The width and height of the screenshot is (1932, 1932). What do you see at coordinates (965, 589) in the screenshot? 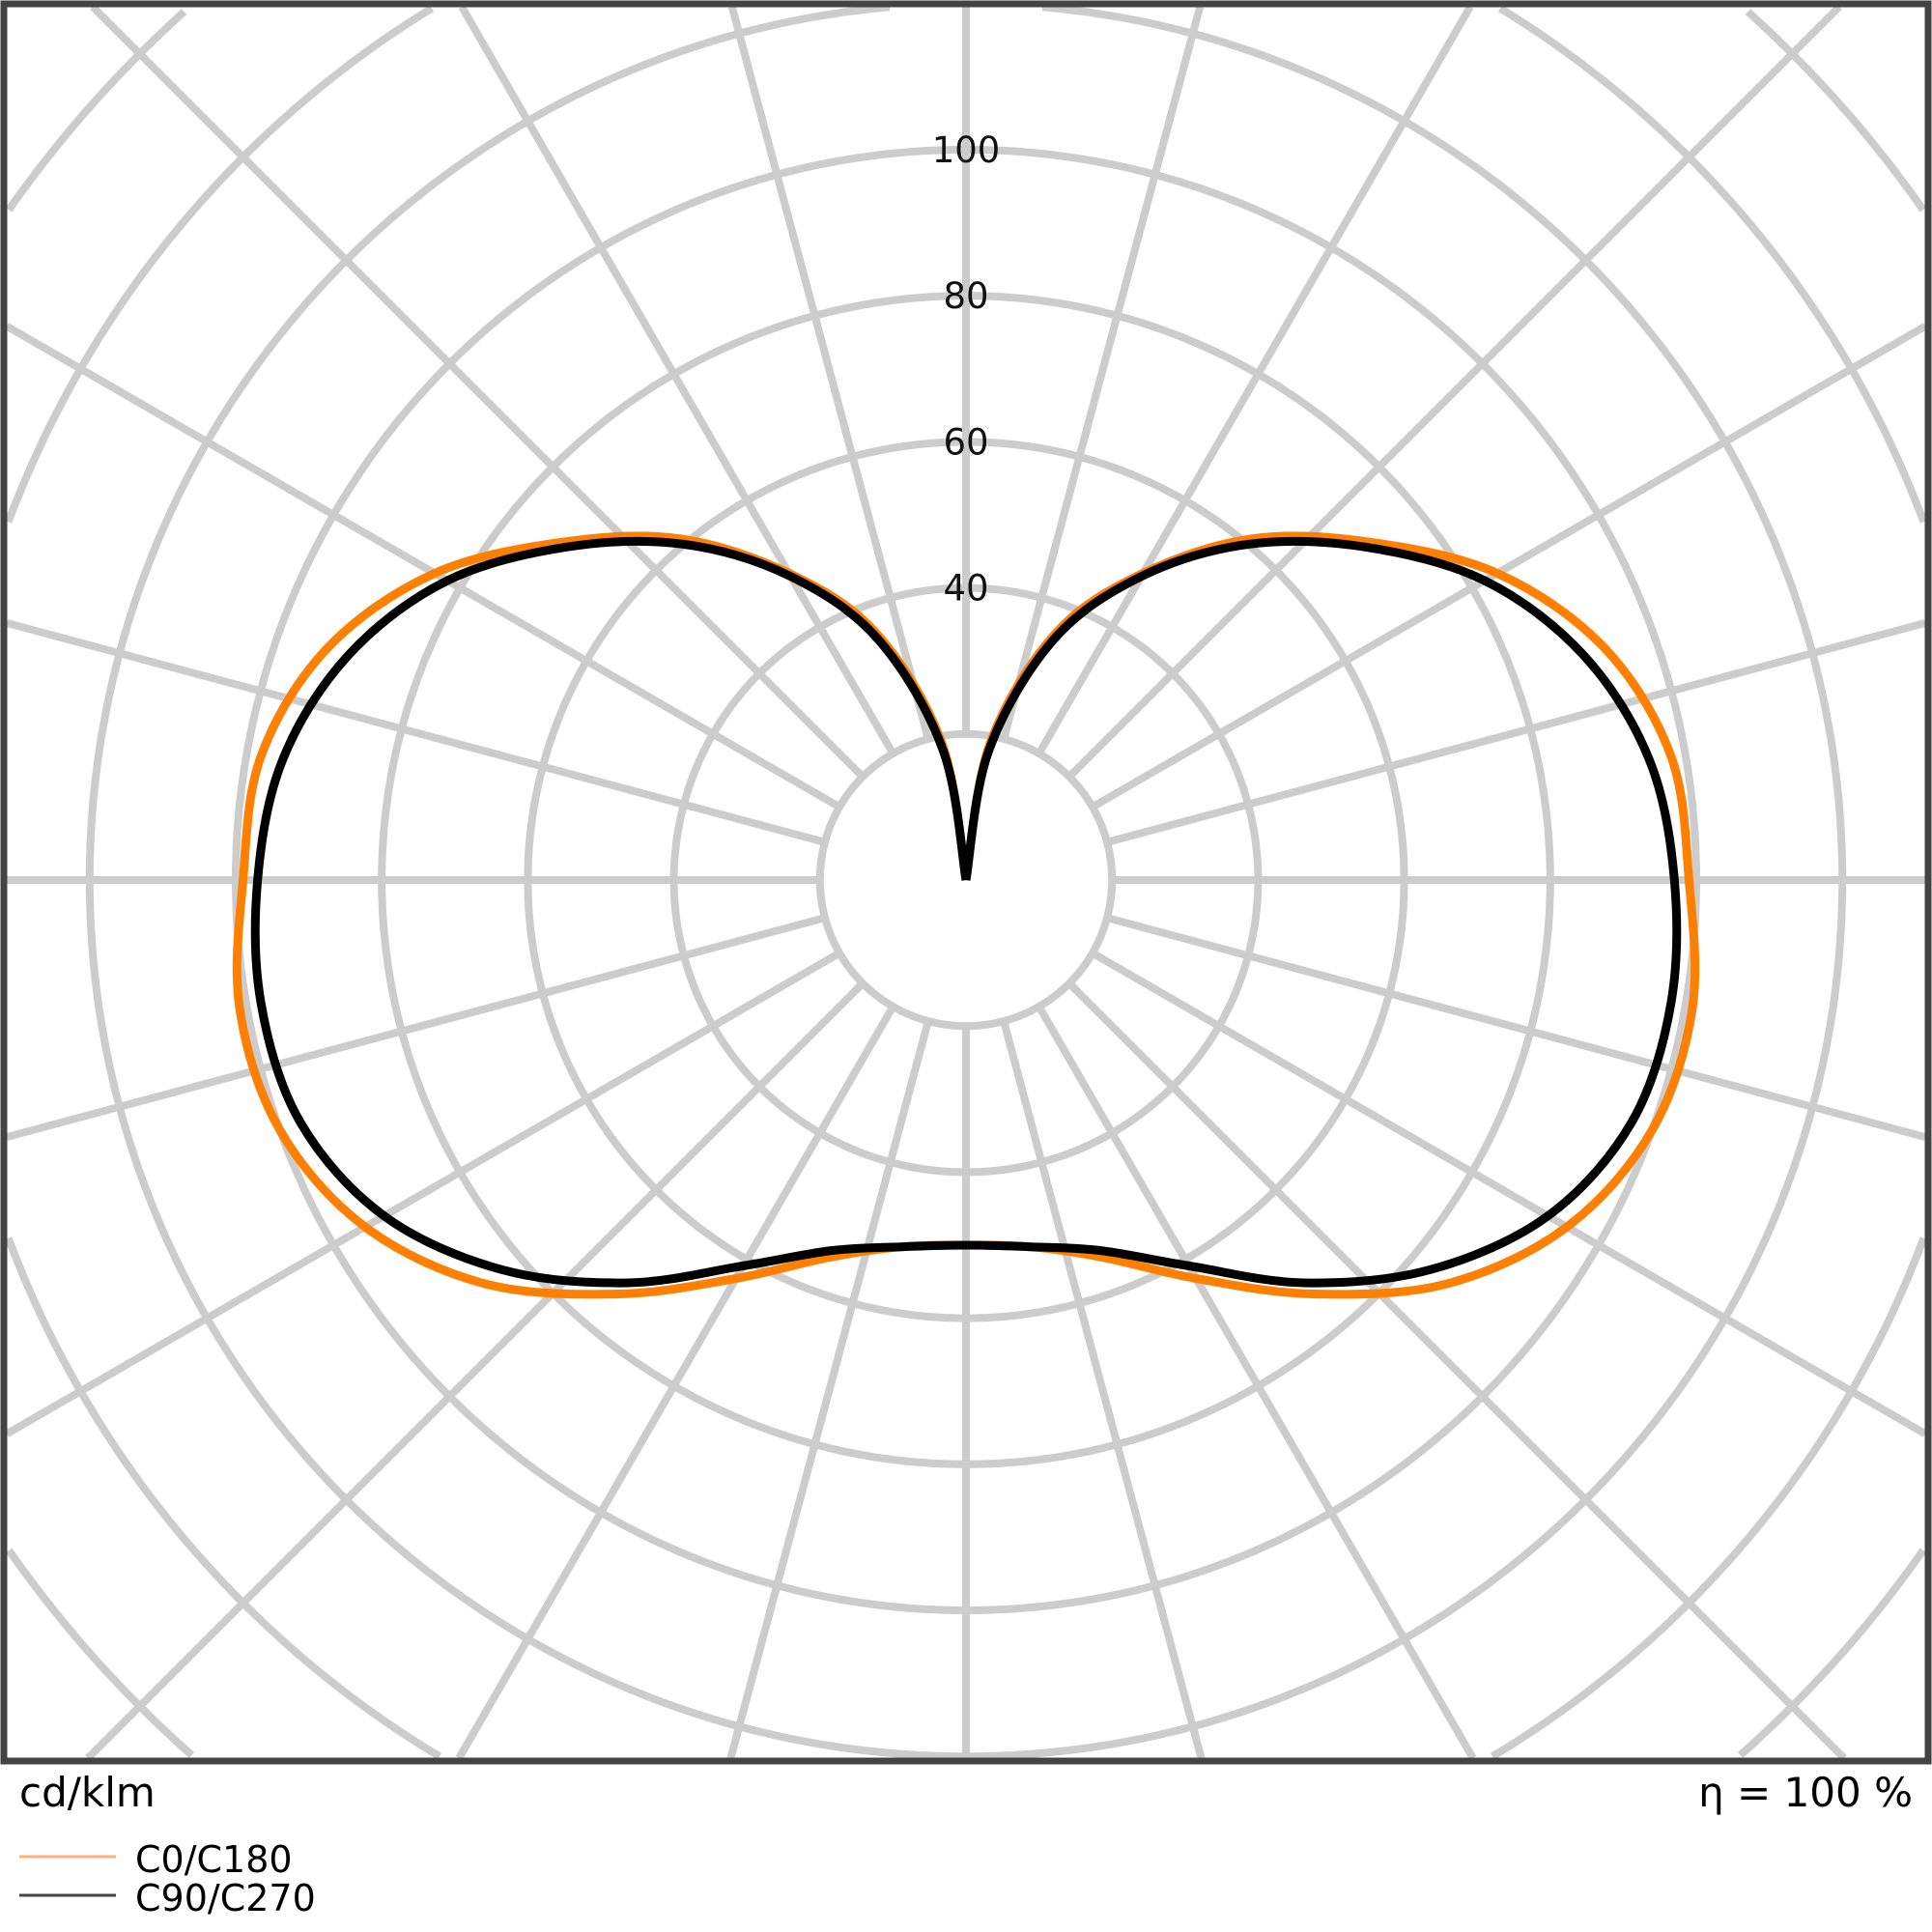
I see `radial-tick-label: 40` at bounding box center [965, 589].